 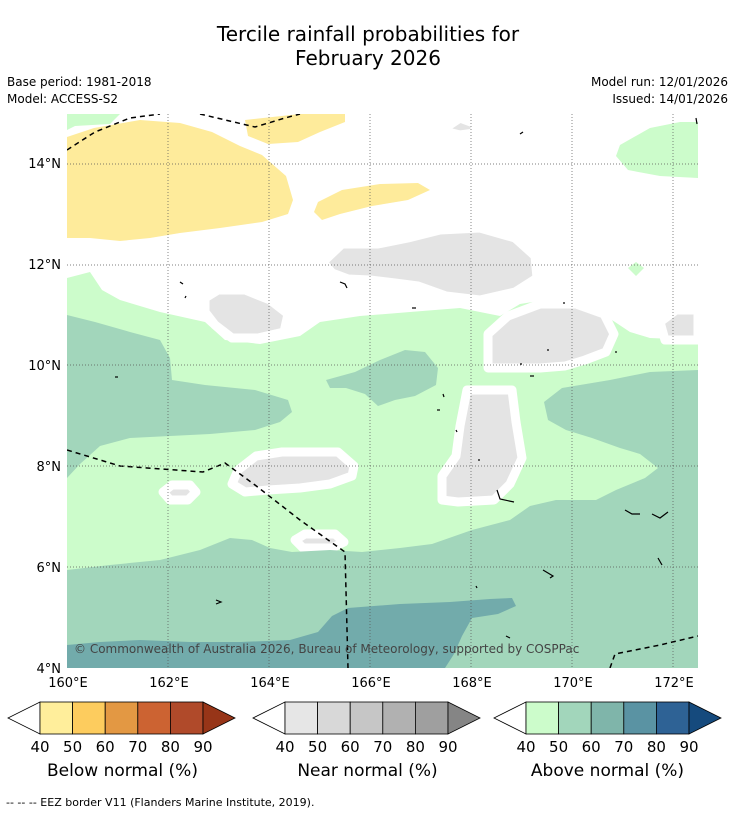 I want to click on above-50-region-west, so click(x=179, y=396).